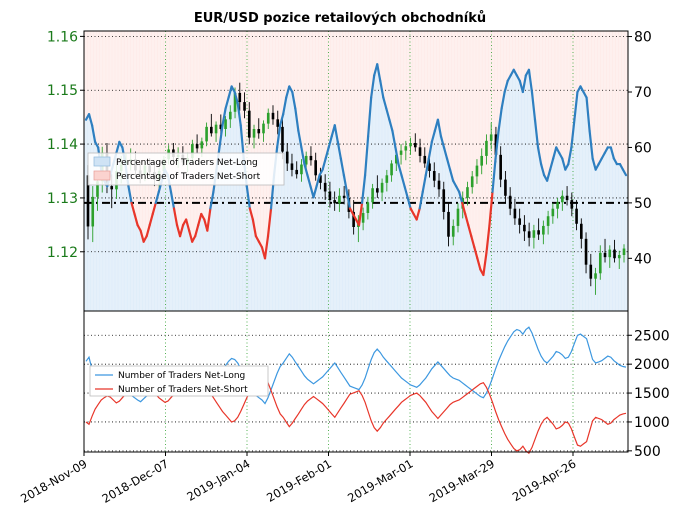 Image resolution: width=680 pixels, height=519 pixels. Describe the element at coordinates (53, 480) in the screenshot. I see `date-tick-label: 2018-Nov-09` at that location.